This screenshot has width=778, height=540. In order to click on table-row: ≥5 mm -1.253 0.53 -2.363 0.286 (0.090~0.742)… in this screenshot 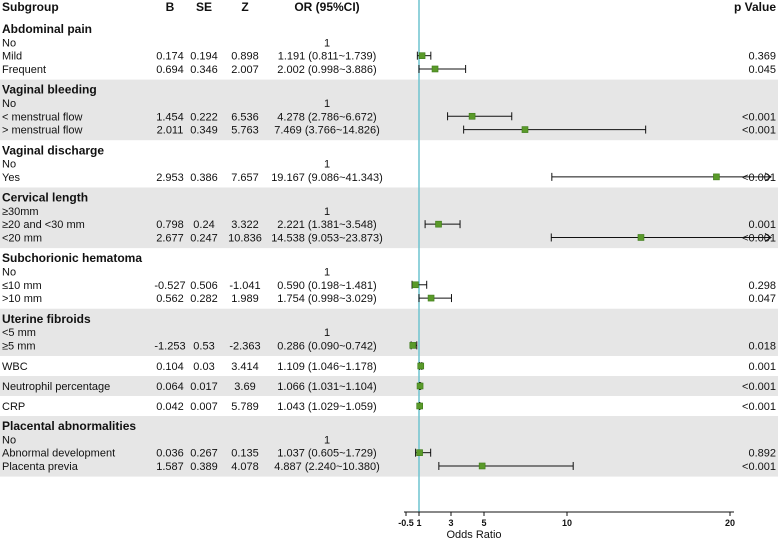, I will do `click(389, 346)`.